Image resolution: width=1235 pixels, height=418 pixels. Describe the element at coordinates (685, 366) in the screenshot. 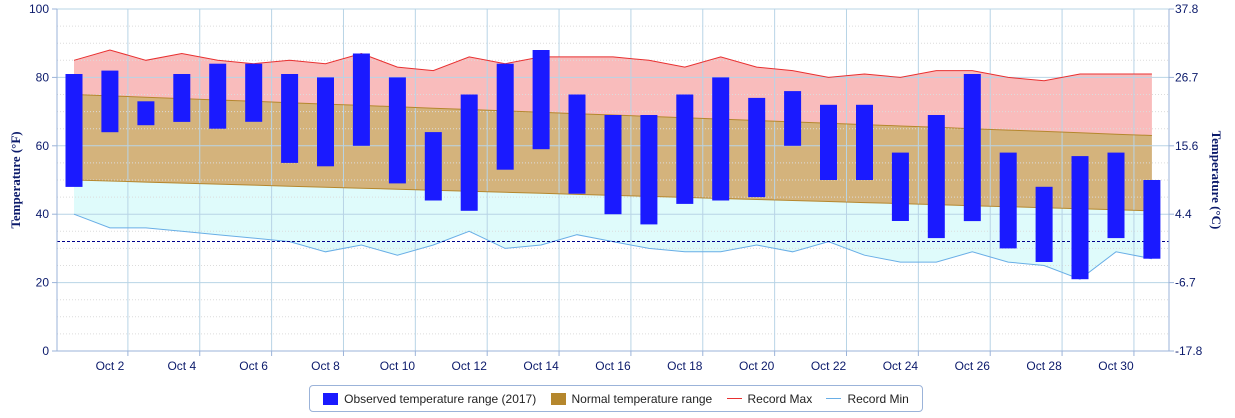

I see `x-tick-label: Oct 18` at that location.